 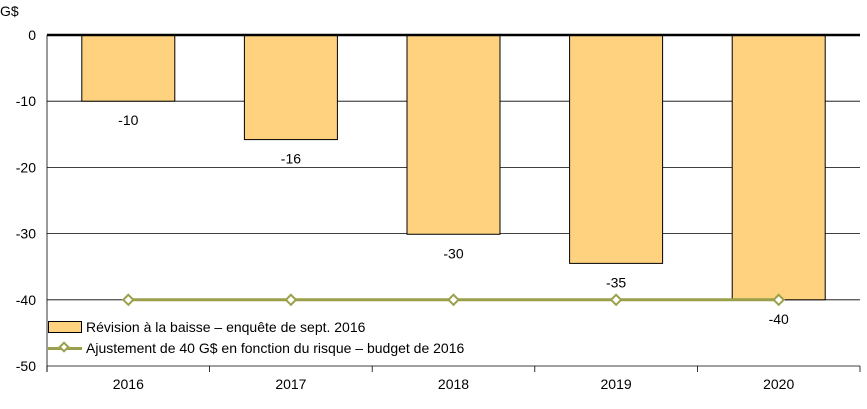 I want to click on x-tick-label: 2016, so click(x=128, y=384).